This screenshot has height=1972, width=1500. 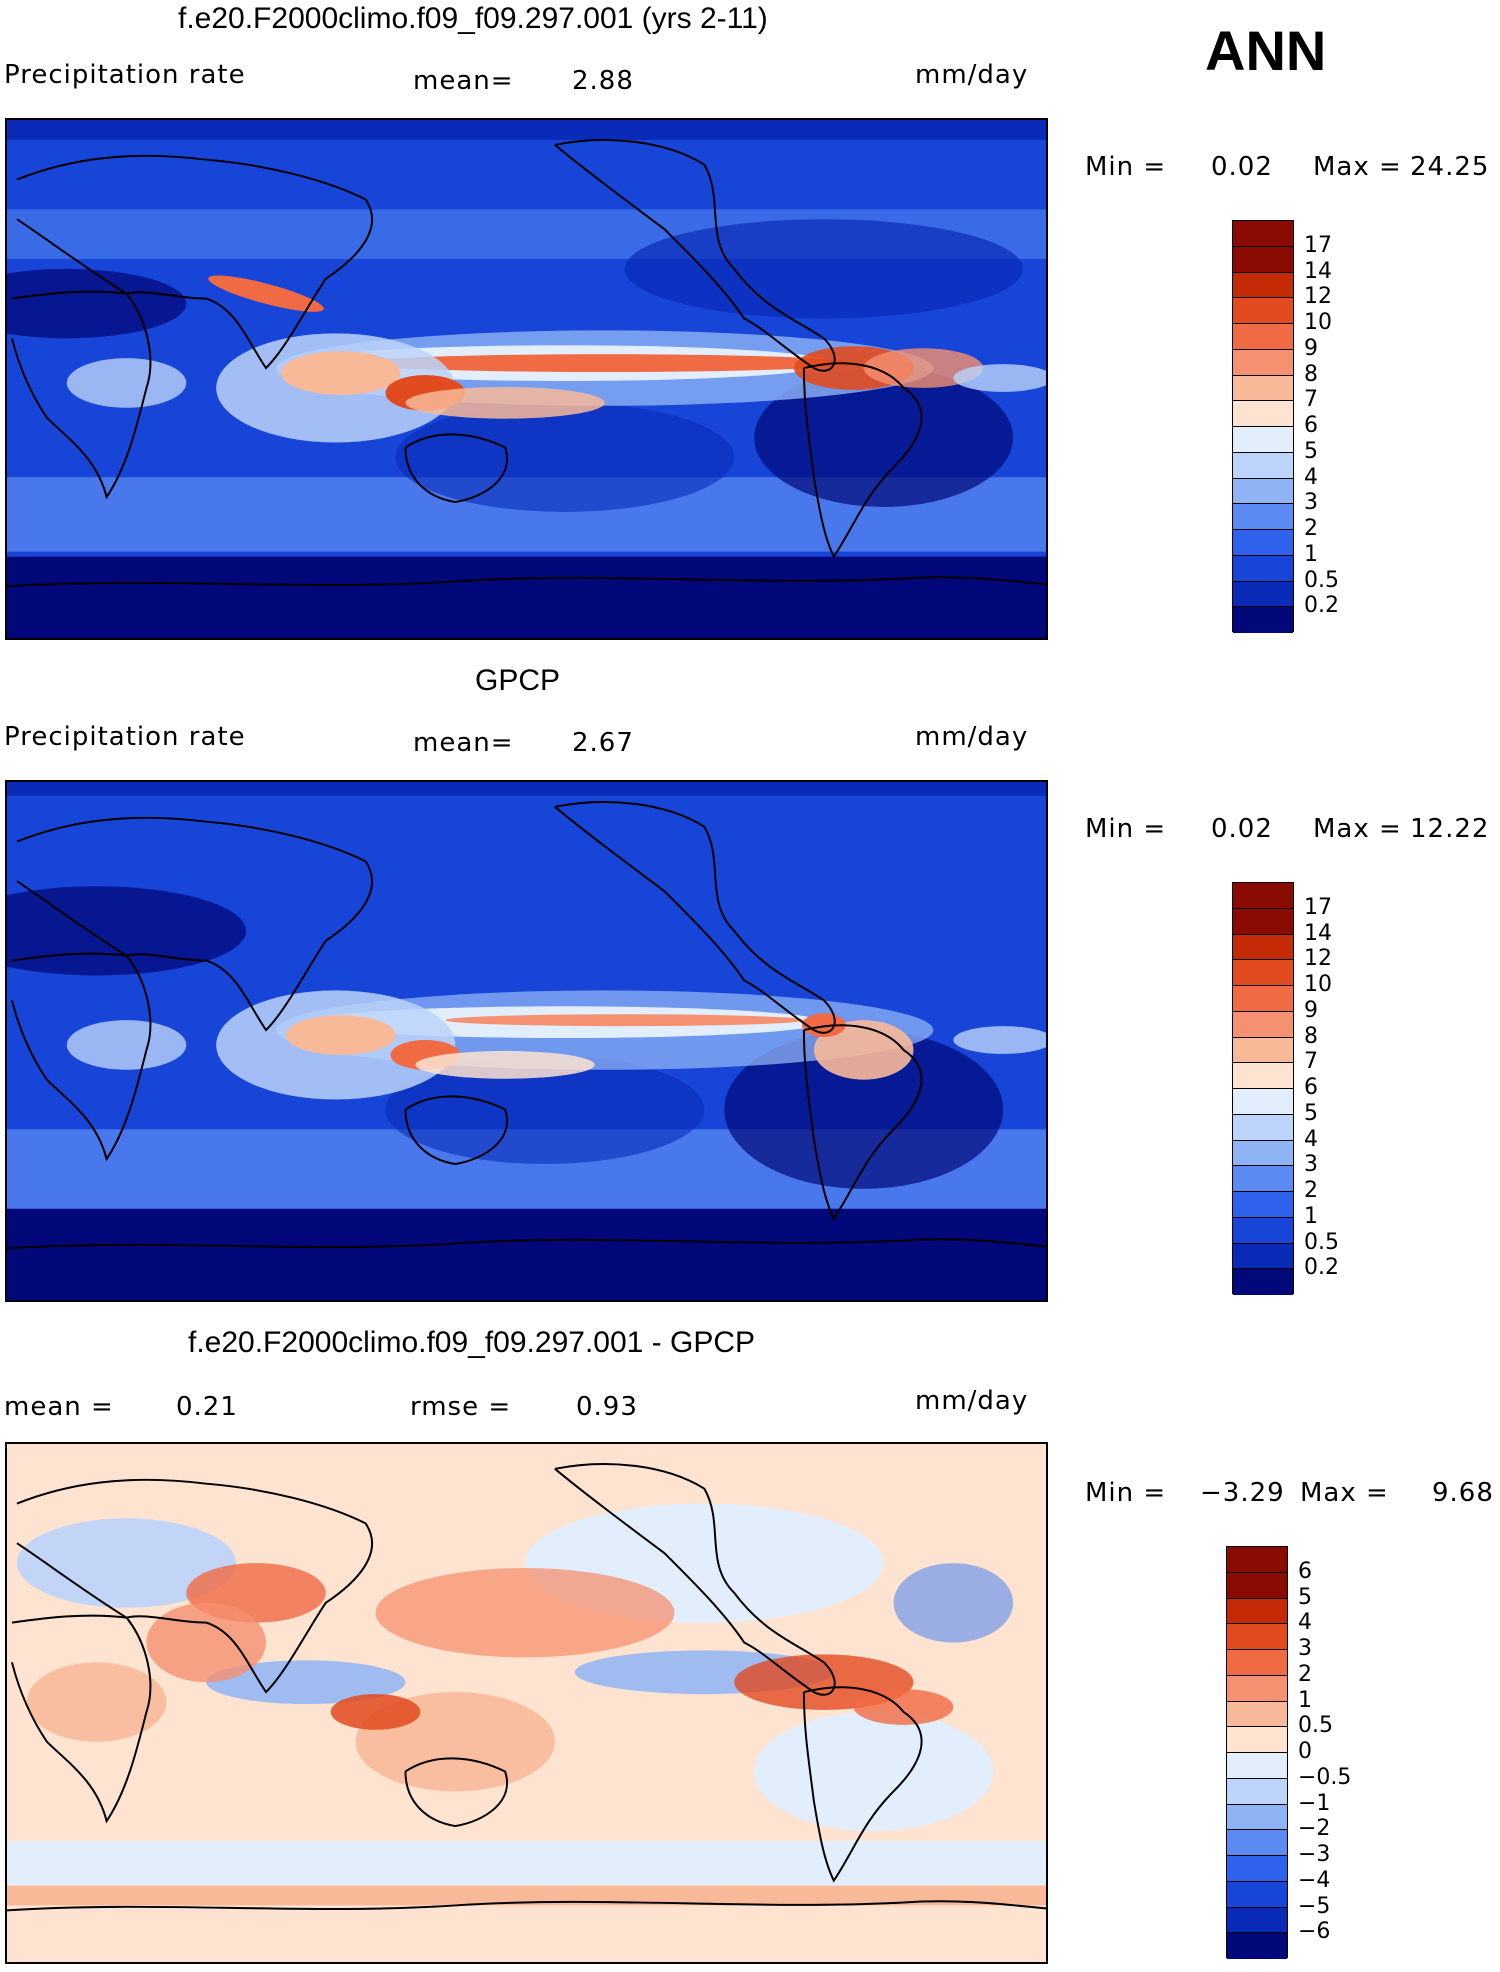 What do you see at coordinates (461, 1407) in the screenshot?
I see `panel3-rmse-label: rmse =` at bounding box center [461, 1407].